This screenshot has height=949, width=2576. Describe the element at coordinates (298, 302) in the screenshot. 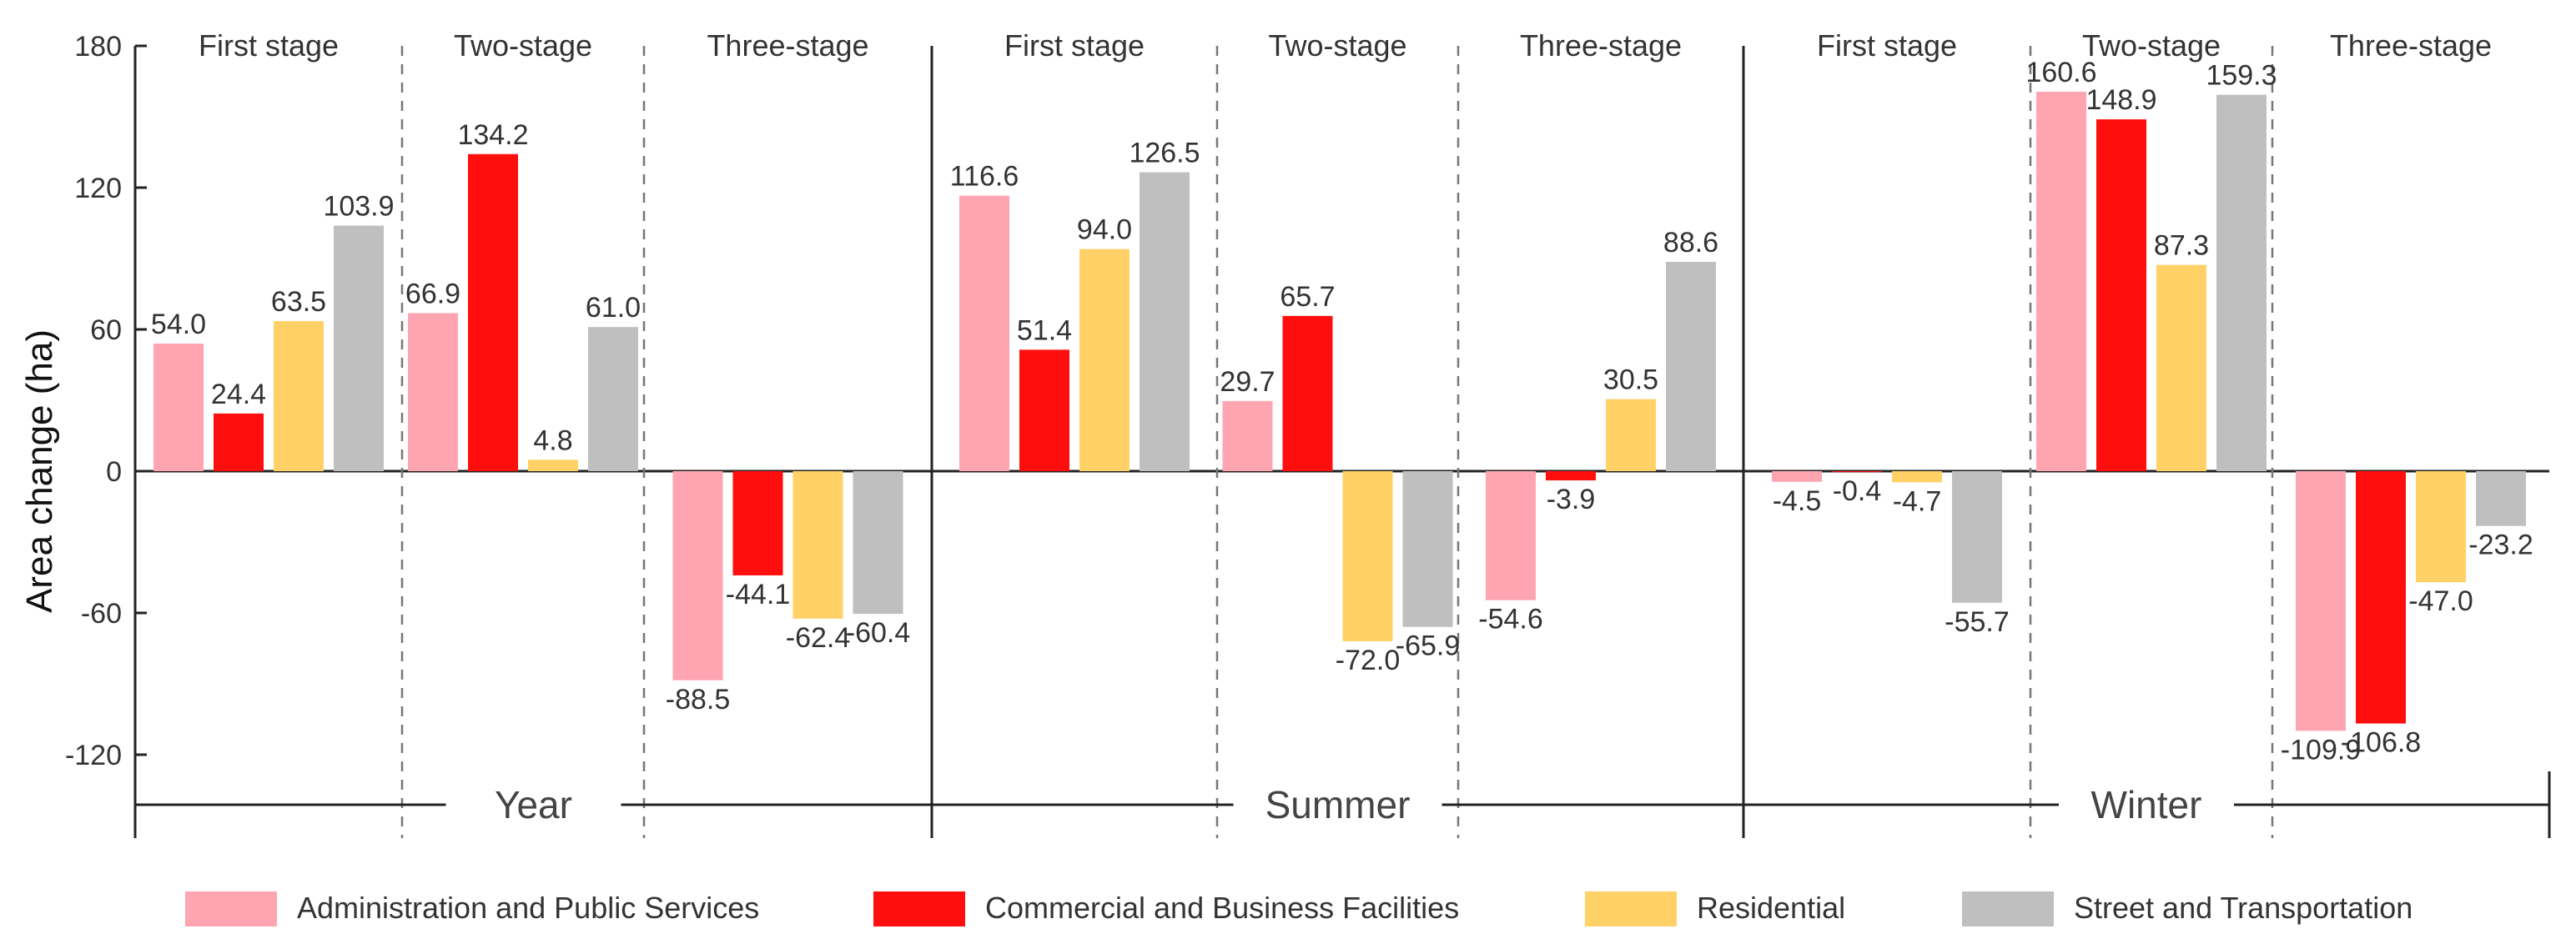

I see `data-label: 63.5` at that location.